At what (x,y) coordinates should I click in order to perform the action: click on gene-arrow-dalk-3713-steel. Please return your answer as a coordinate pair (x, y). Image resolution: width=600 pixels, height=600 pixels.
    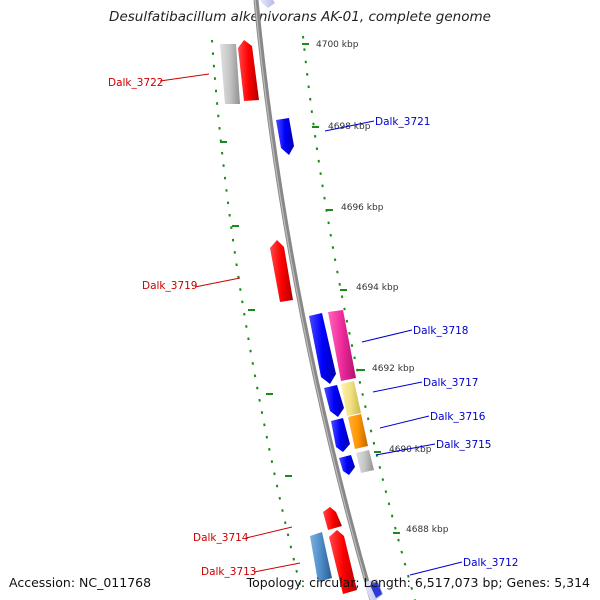
    Looking at the image, I should click on (321, 557).